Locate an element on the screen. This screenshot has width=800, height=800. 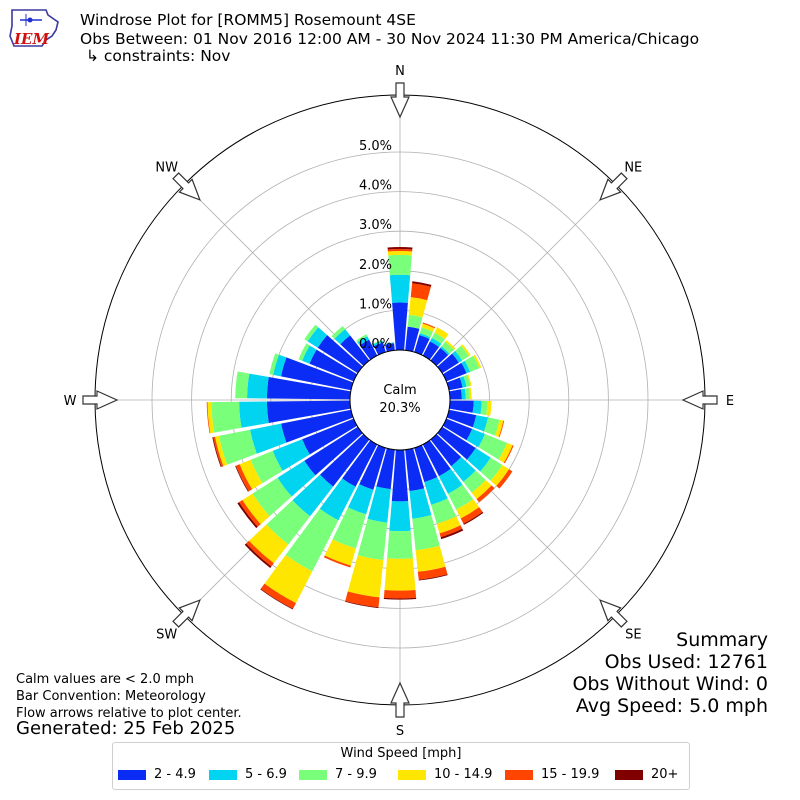
legend-label: 5 - 6.9 is located at coordinates (266, 774).